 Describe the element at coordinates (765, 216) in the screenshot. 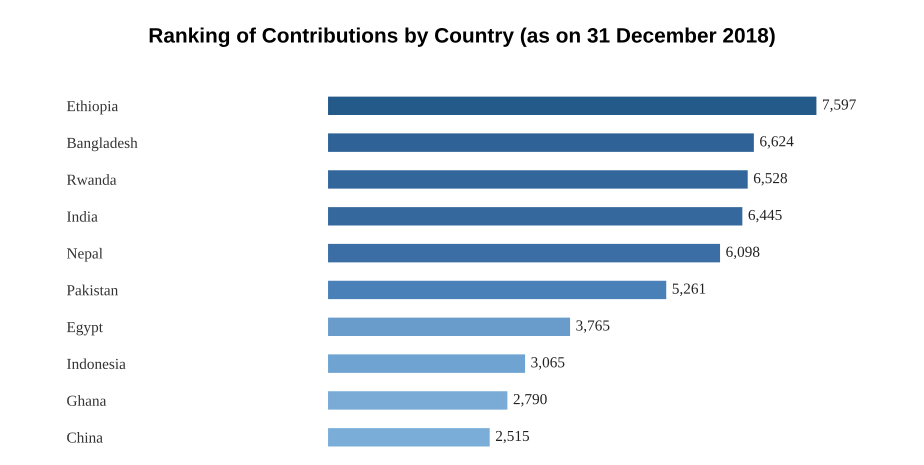

I see `data-label: 6,445` at that location.